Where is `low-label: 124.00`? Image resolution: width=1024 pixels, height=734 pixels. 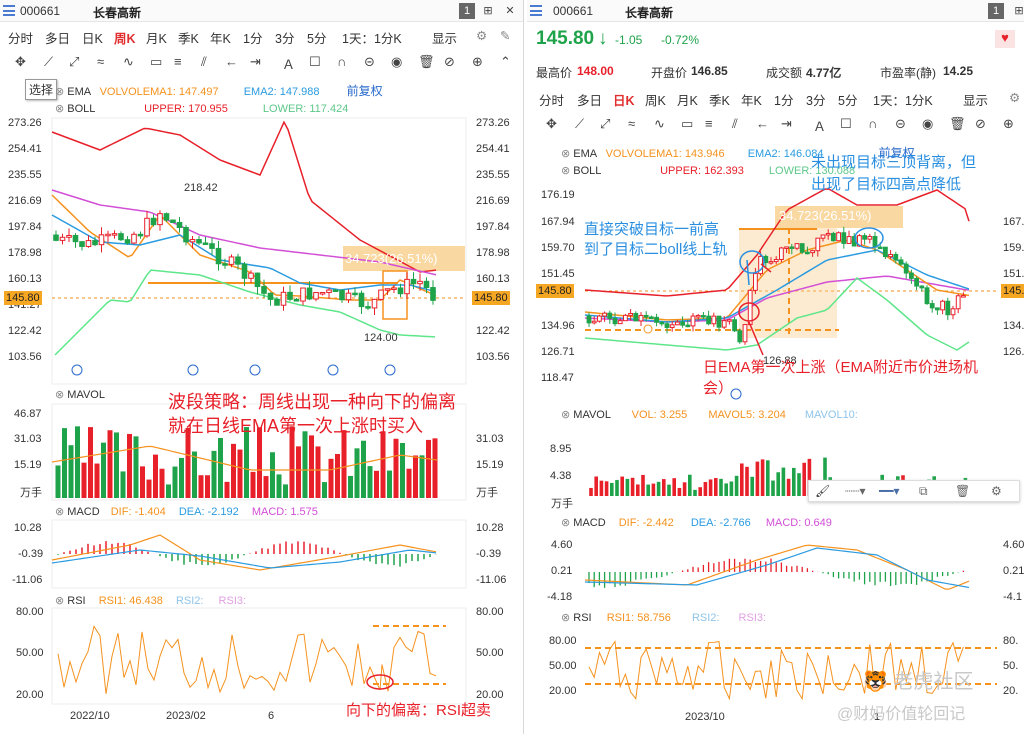 low-label: 124.00 is located at coordinates (381, 338).